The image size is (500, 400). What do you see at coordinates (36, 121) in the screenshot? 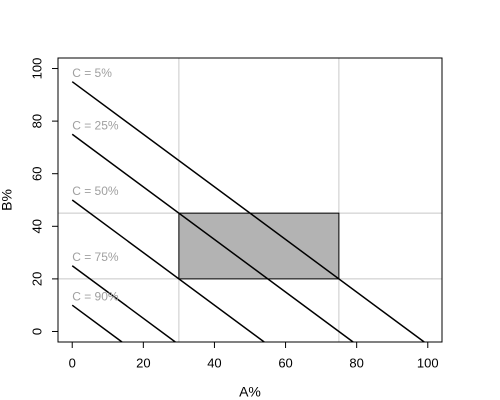
I see `y-tick-label: 80` at bounding box center [36, 121].